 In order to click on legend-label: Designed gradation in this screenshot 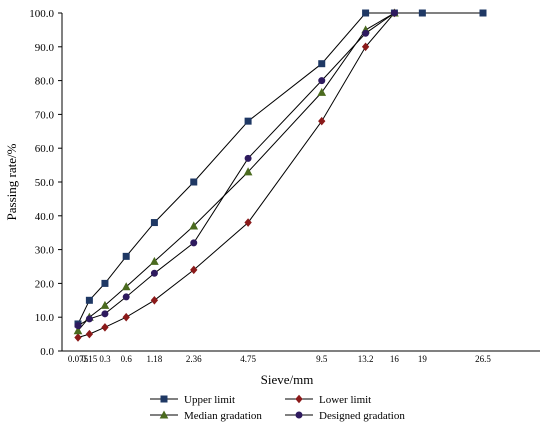, I will do `click(362, 416)`.